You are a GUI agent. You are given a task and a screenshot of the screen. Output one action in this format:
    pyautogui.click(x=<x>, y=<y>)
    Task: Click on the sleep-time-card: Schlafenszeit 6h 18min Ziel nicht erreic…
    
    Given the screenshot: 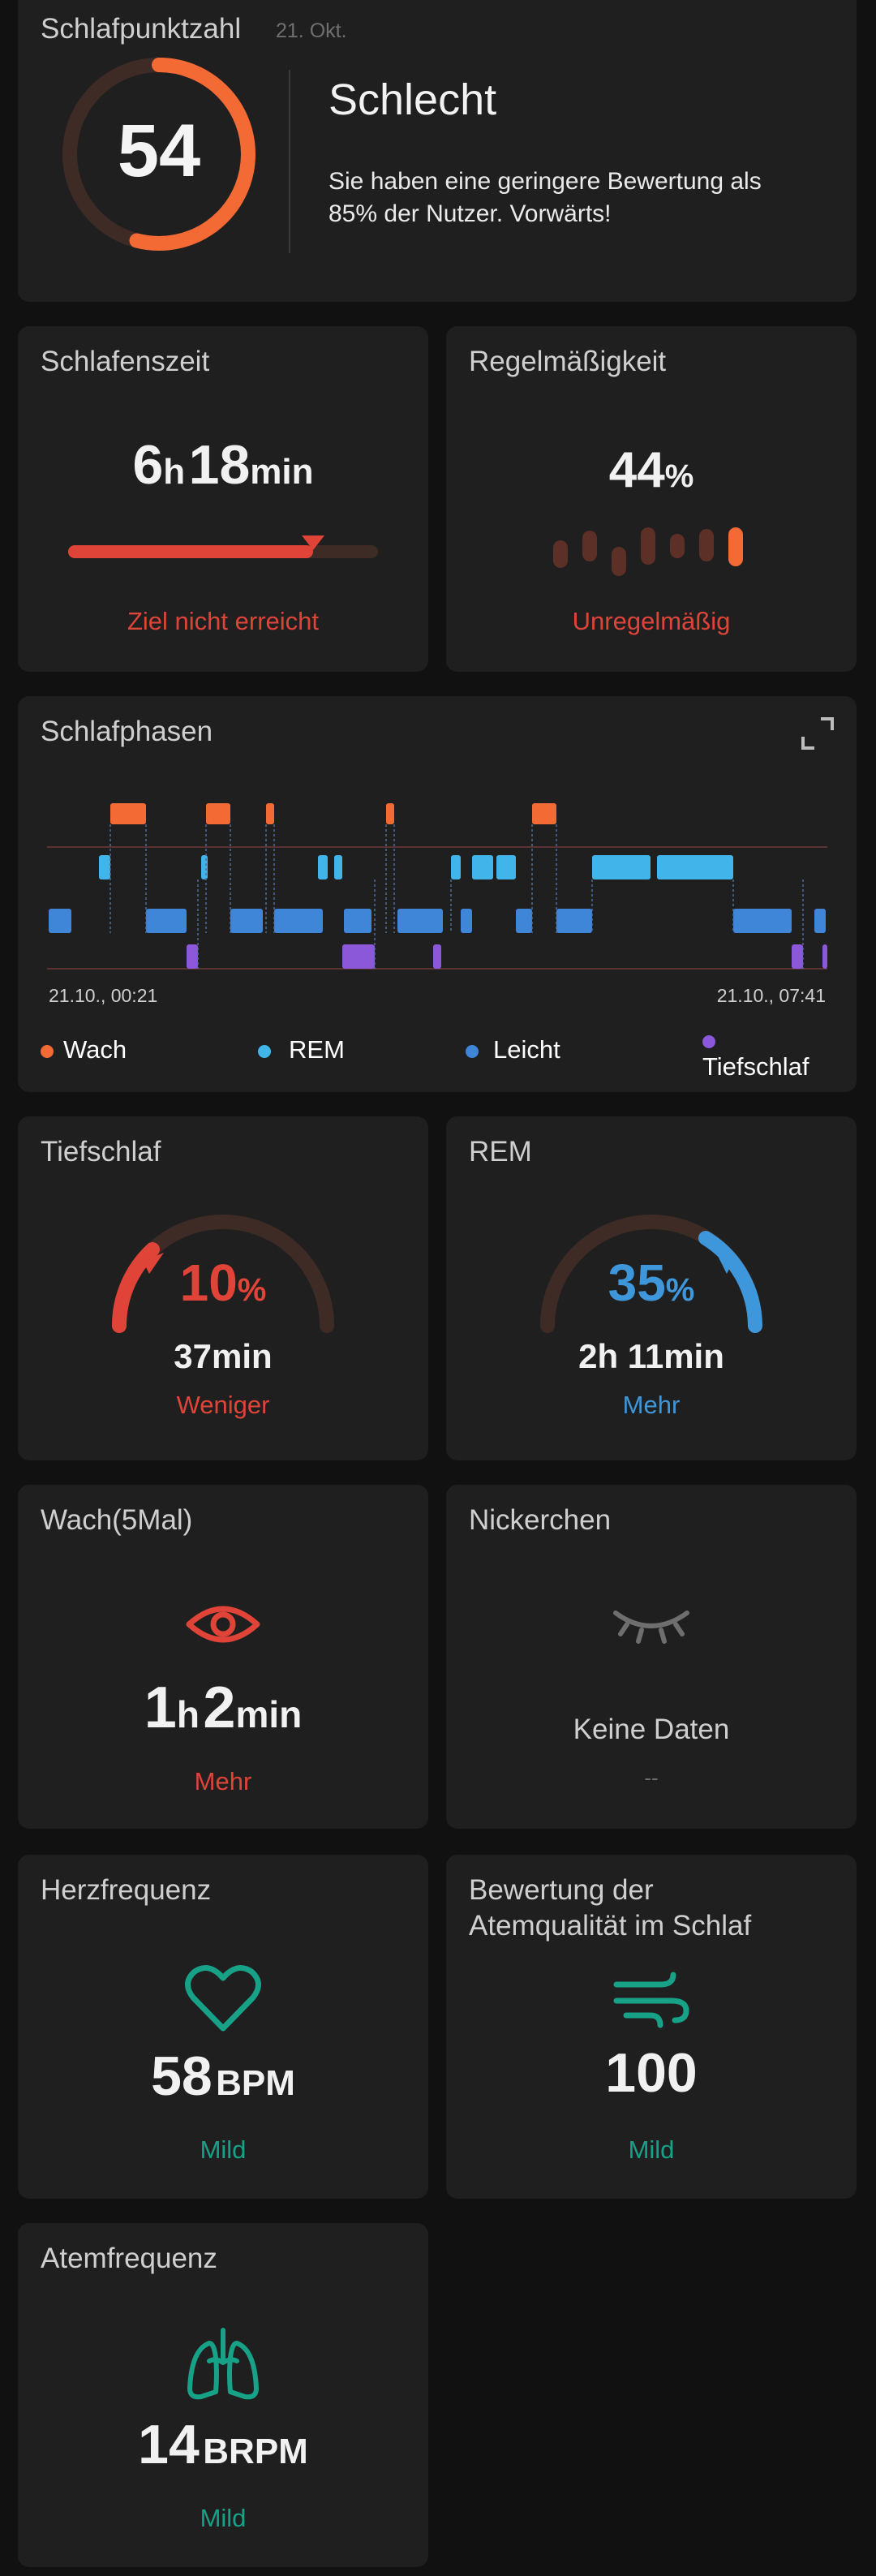 What is the action you would take?
    pyautogui.click(x=223, y=499)
    